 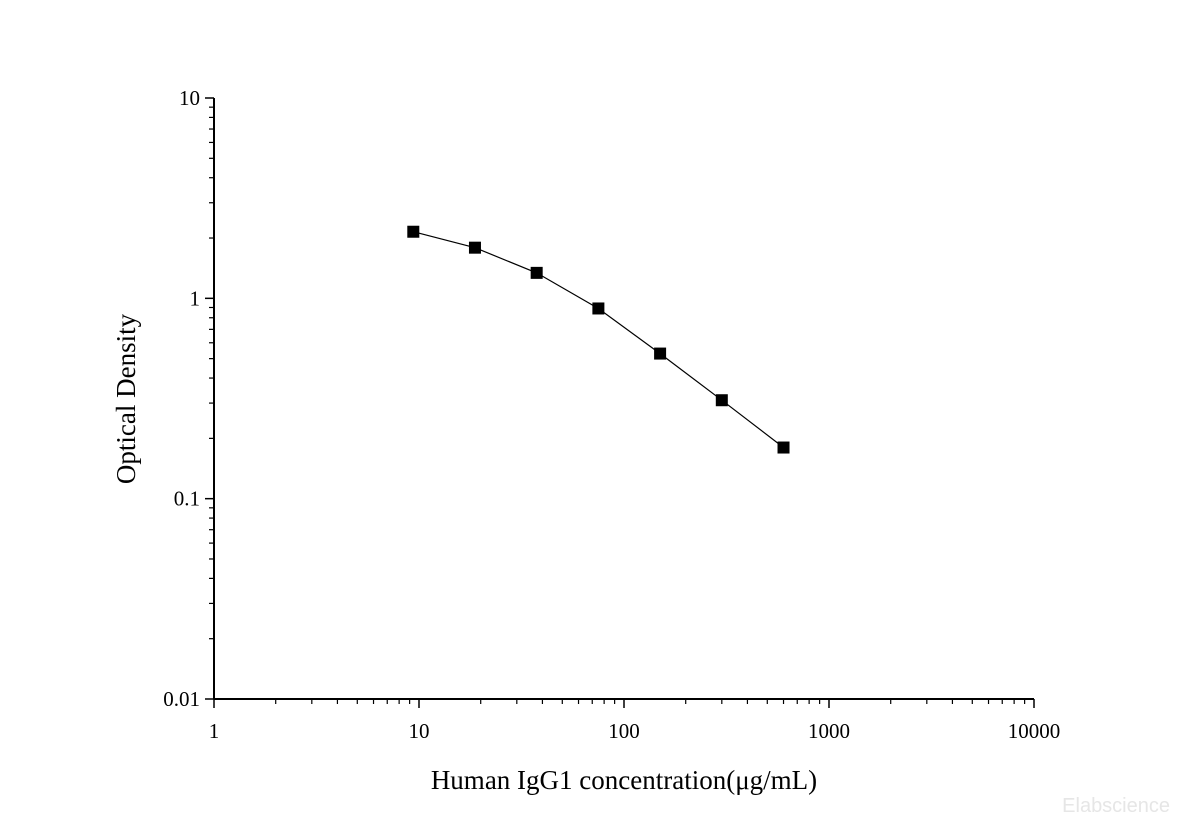 What do you see at coordinates (195, 298) in the screenshot?
I see `y-tick-label: 1` at bounding box center [195, 298].